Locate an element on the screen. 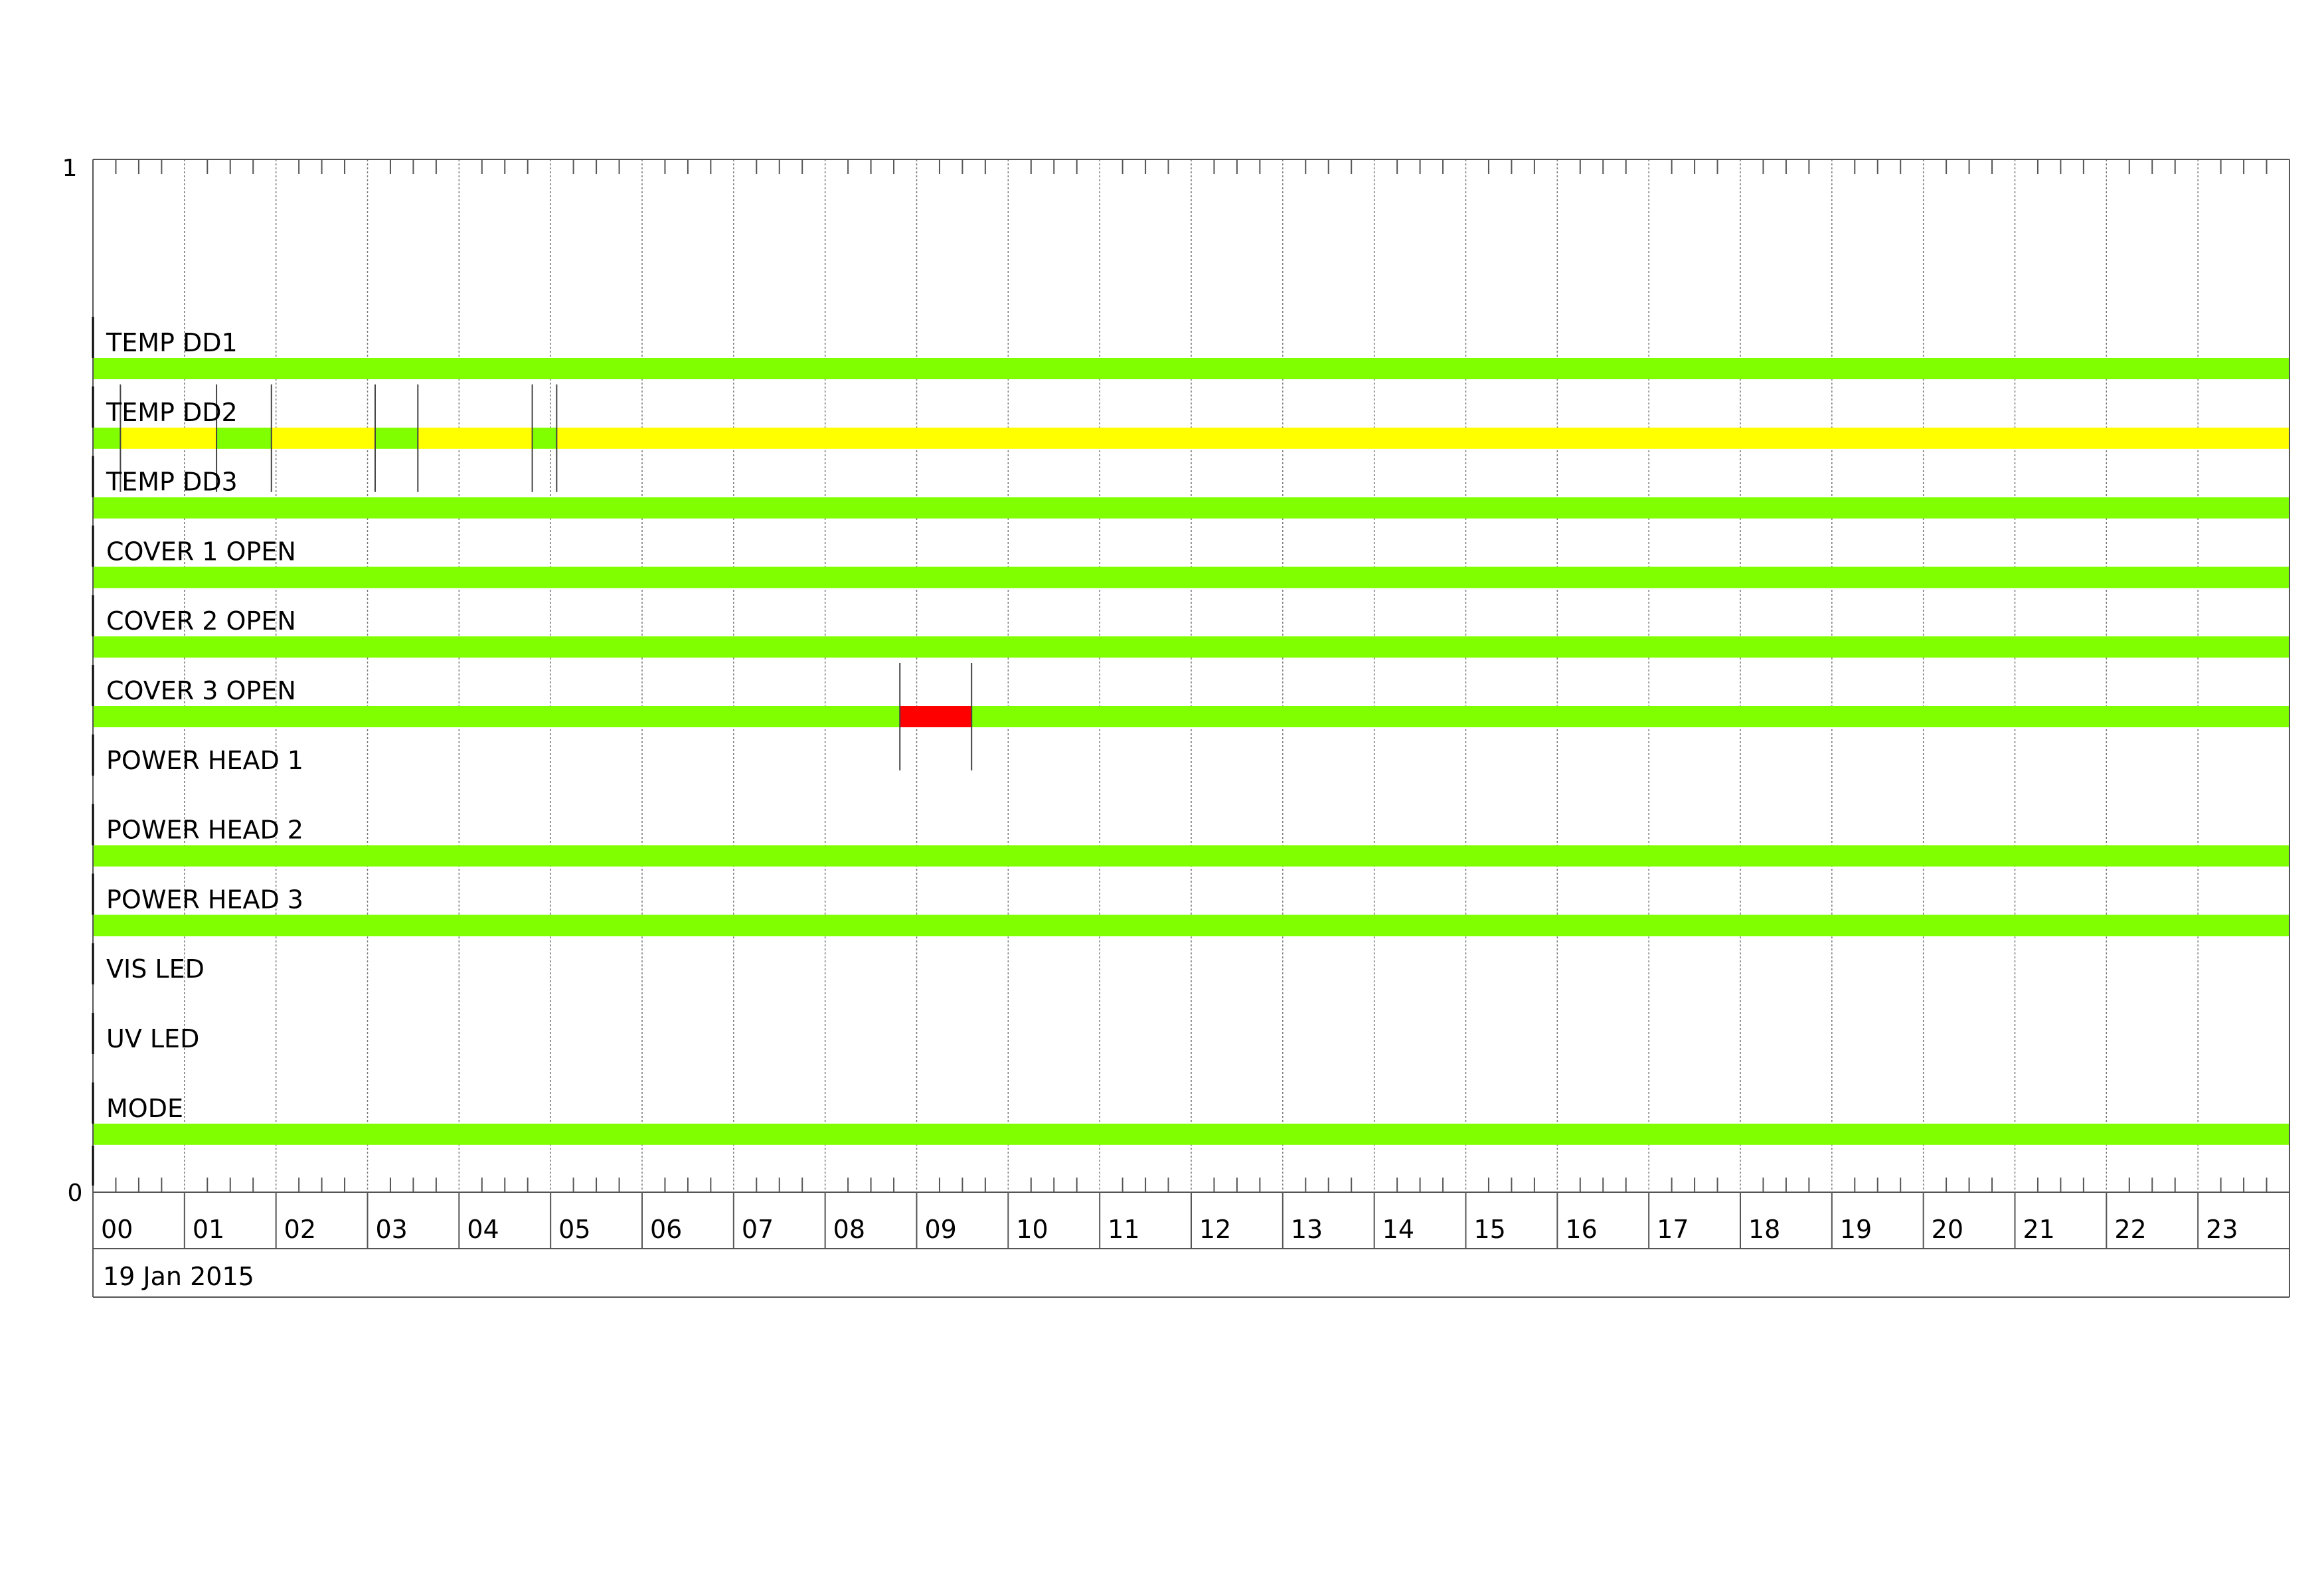  row-label: VIS LED is located at coordinates (155, 969).